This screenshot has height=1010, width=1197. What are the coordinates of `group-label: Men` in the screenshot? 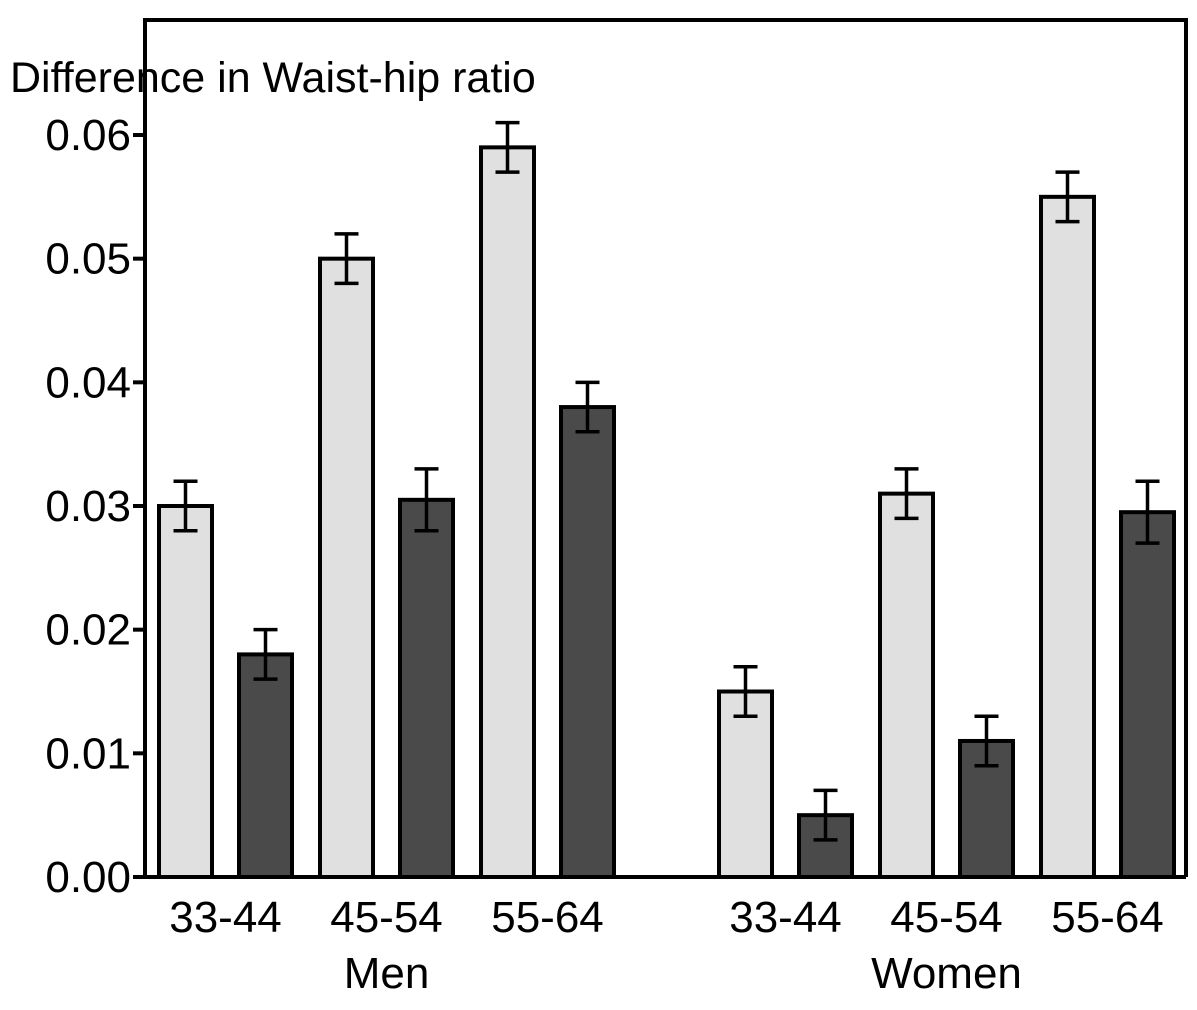 It's located at (387, 973).